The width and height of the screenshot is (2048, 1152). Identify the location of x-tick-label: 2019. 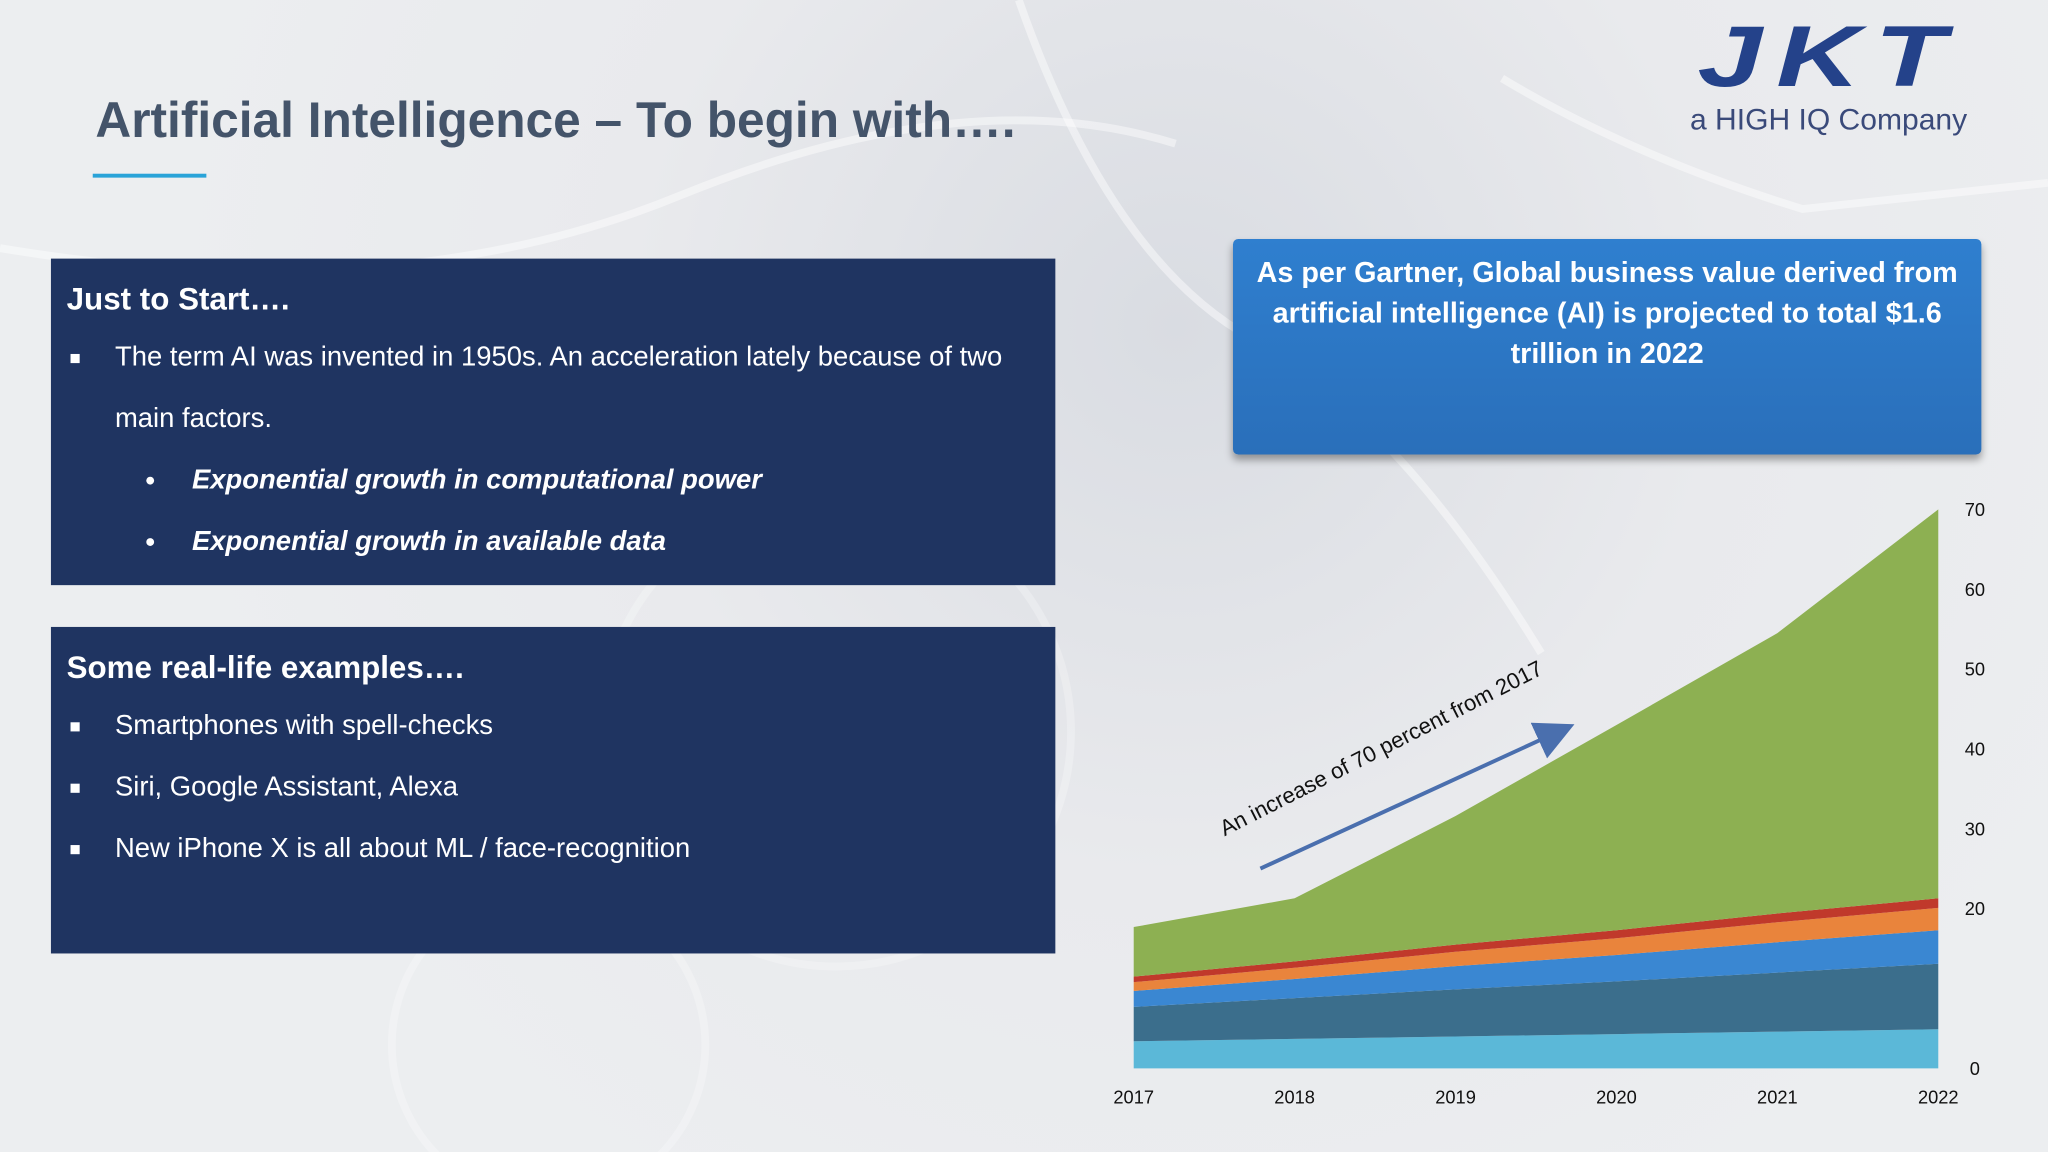
(1455, 1097).